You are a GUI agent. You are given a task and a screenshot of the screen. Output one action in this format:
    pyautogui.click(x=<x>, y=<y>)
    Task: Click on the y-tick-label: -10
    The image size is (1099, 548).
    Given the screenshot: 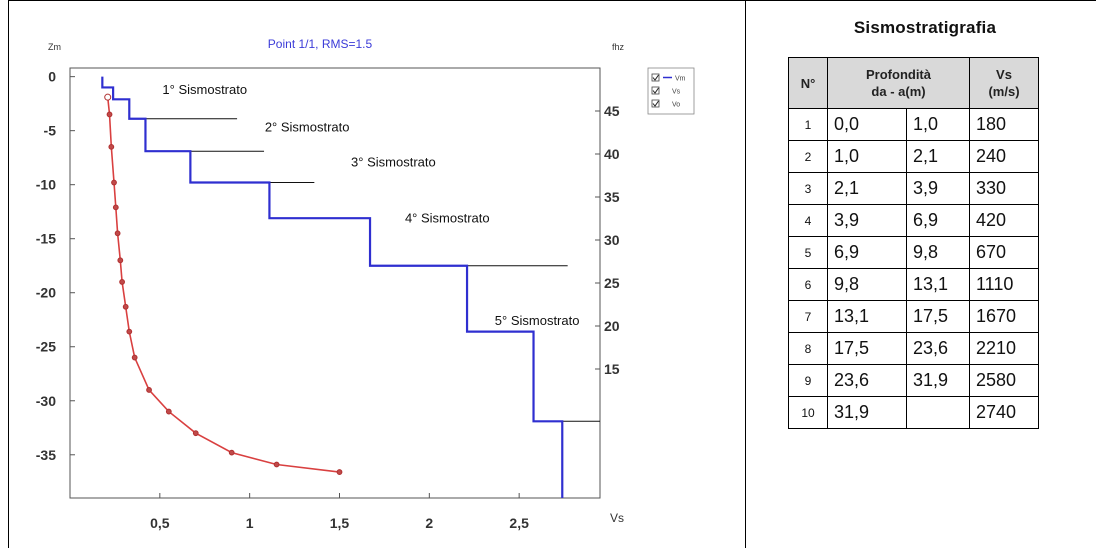 What is the action you would take?
    pyautogui.click(x=46, y=185)
    